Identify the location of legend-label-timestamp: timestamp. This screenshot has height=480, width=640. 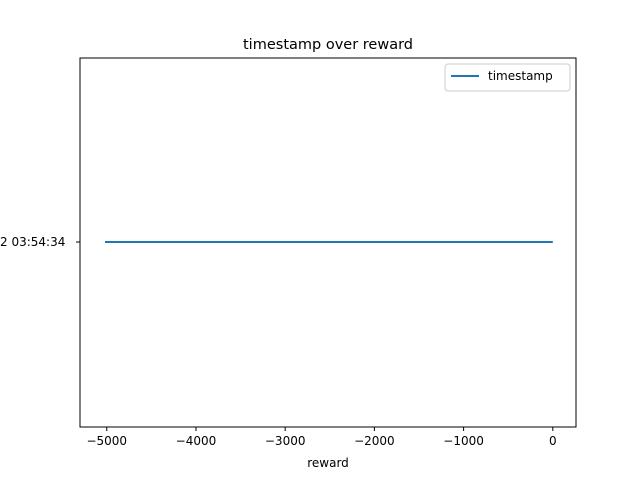
(520, 76).